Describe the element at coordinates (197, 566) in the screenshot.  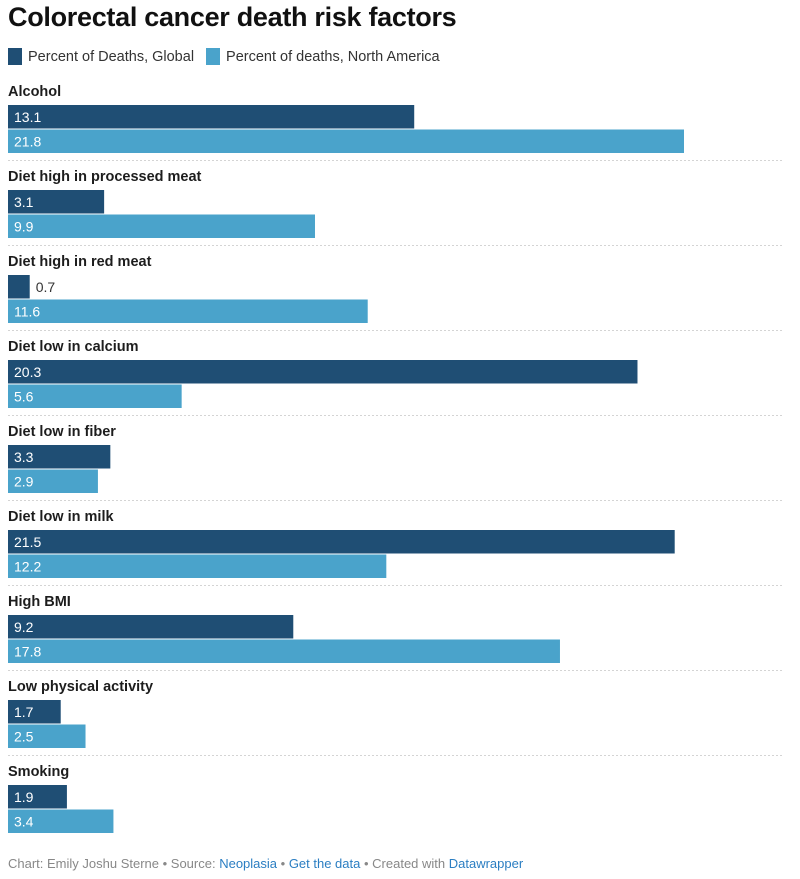
I see `bar-diet-low-in-milk-north-america` at that location.